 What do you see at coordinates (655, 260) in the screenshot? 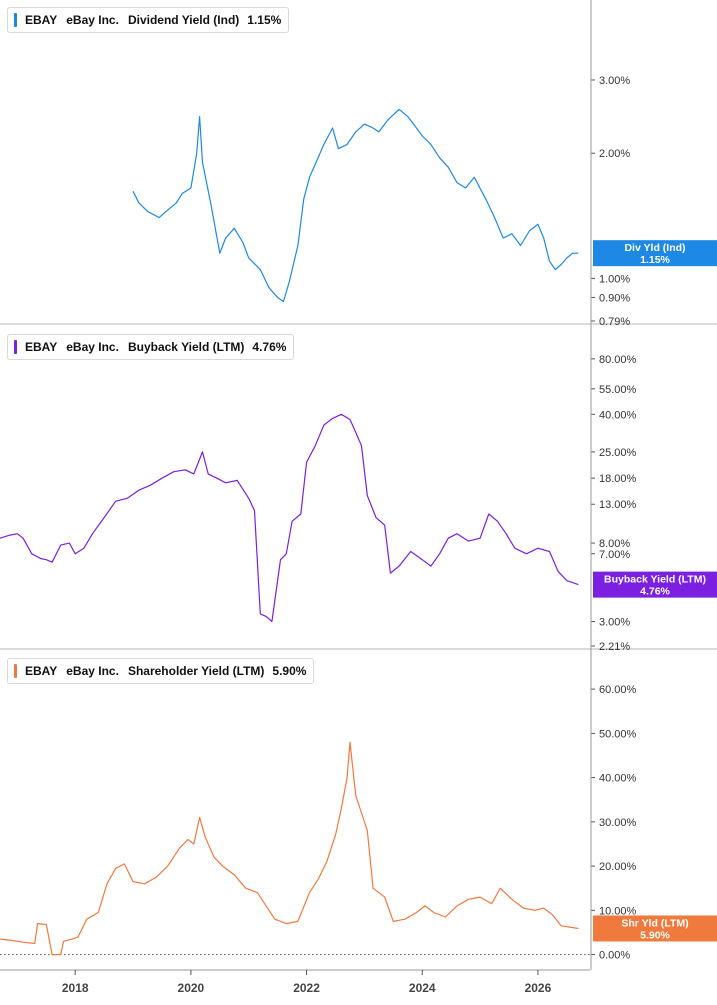
I see `flag-value: 1.15%` at bounding box center [655, 260].